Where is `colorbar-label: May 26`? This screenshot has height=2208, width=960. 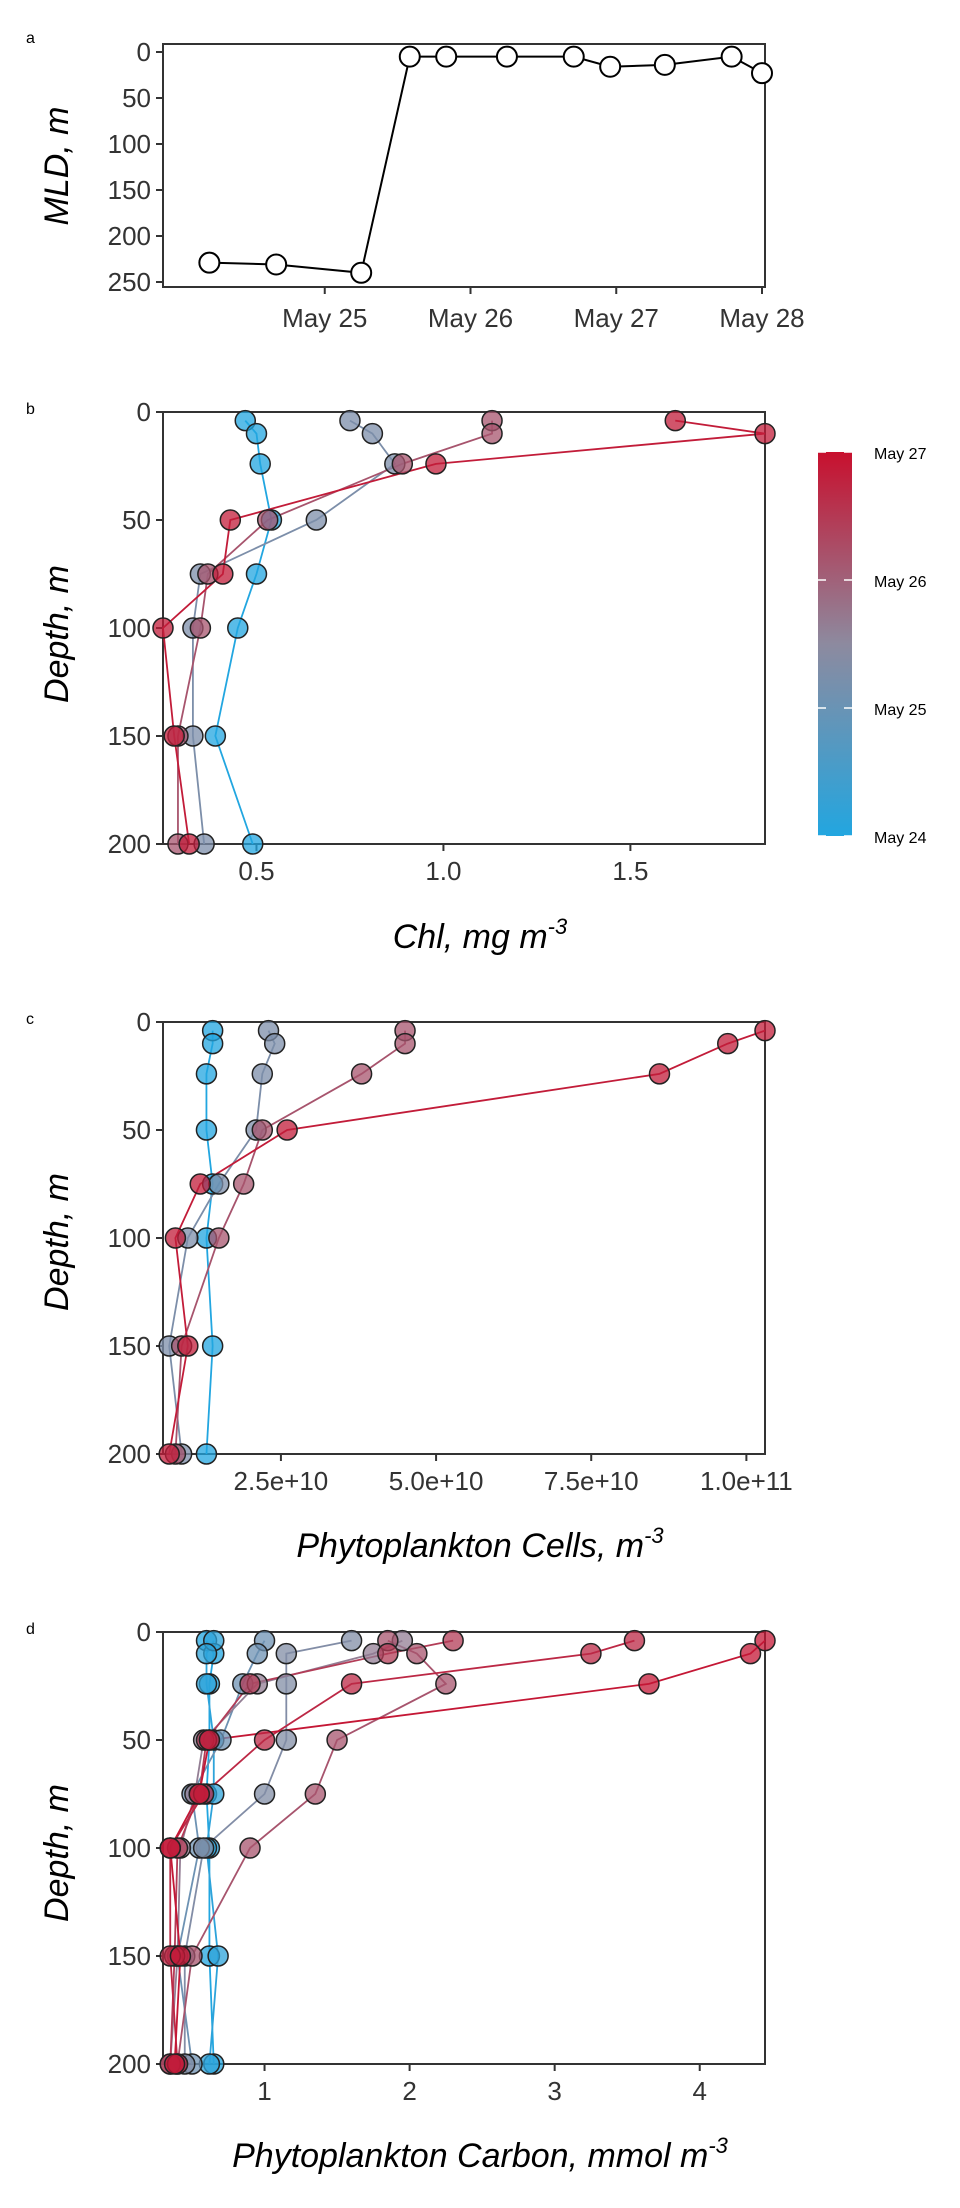
colorbar-label: May 26 is located at coordinates (900, 582).